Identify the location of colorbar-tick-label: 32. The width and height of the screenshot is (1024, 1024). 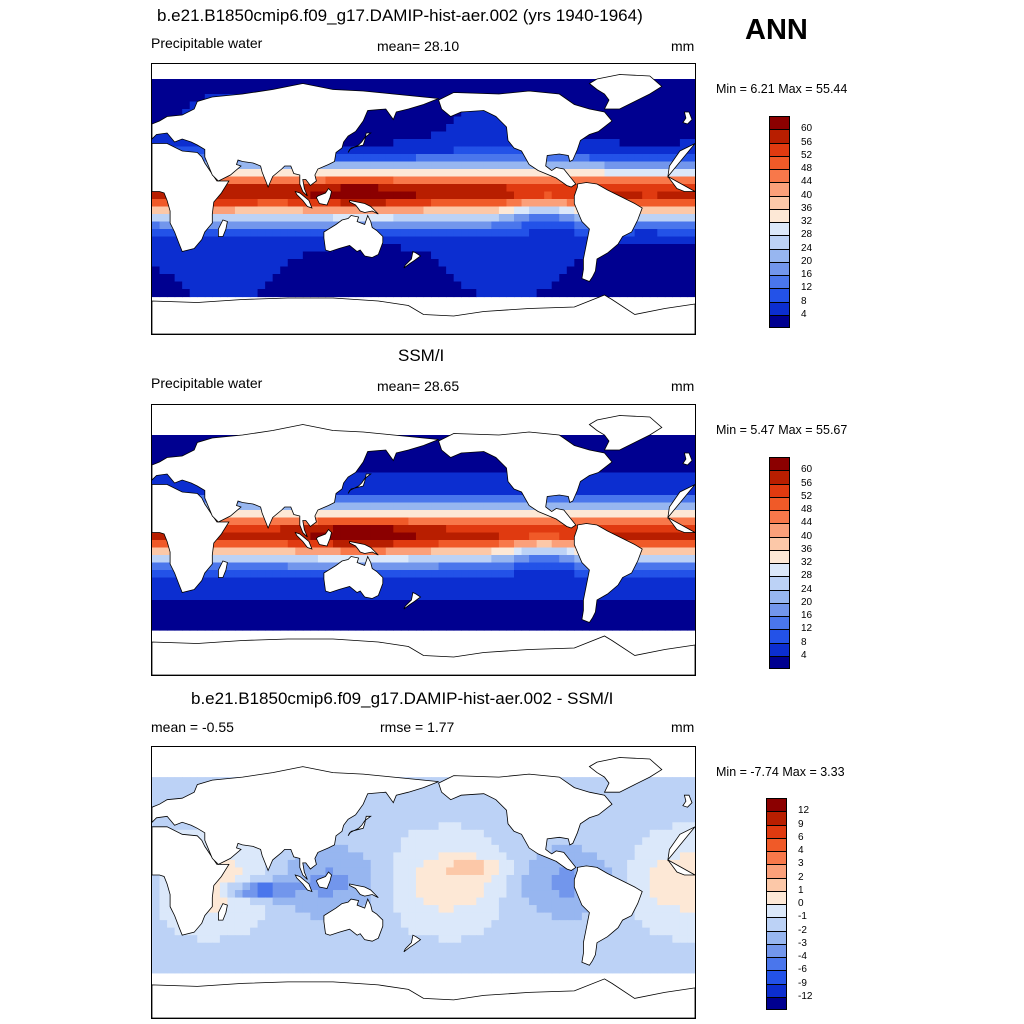
(807, 562).